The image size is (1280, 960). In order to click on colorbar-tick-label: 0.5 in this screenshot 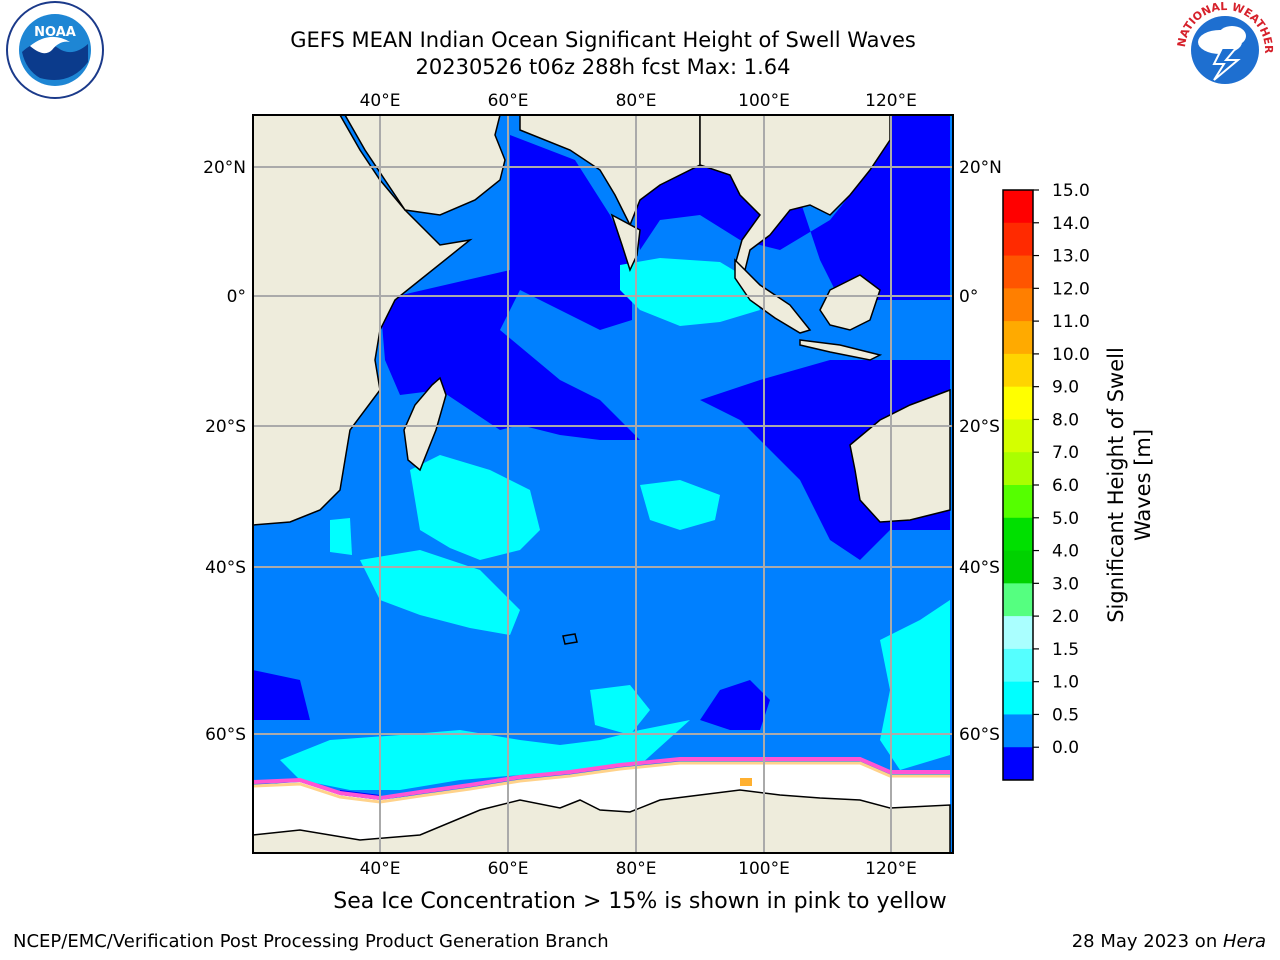, I will do `click(1065, 715)`.